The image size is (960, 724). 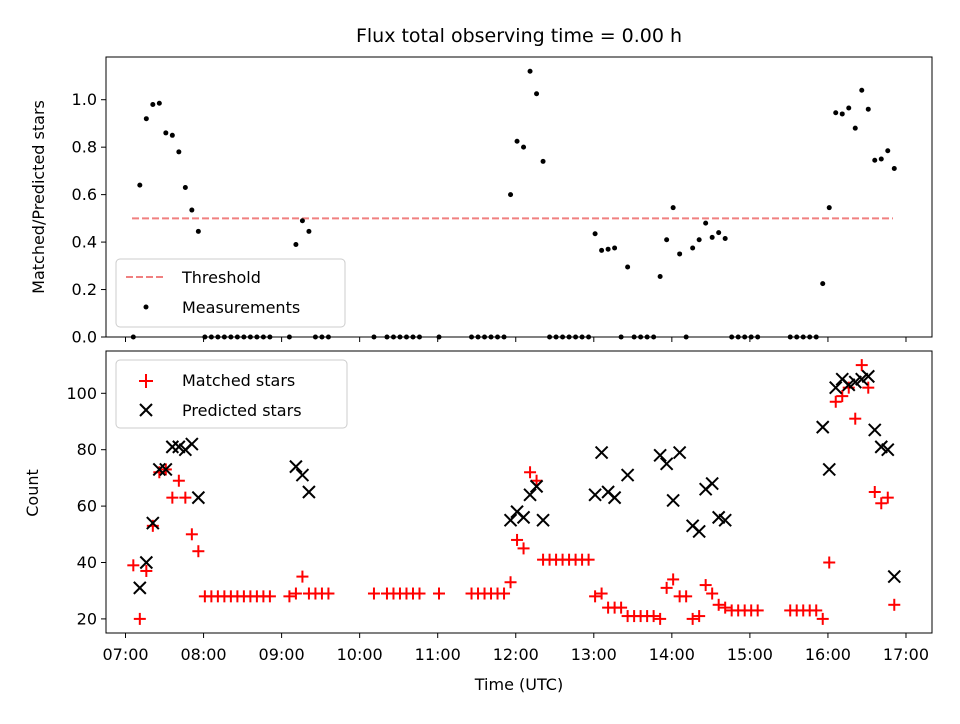 I want to click on x-tick-label: 11:00, so click(x=438, y=654).